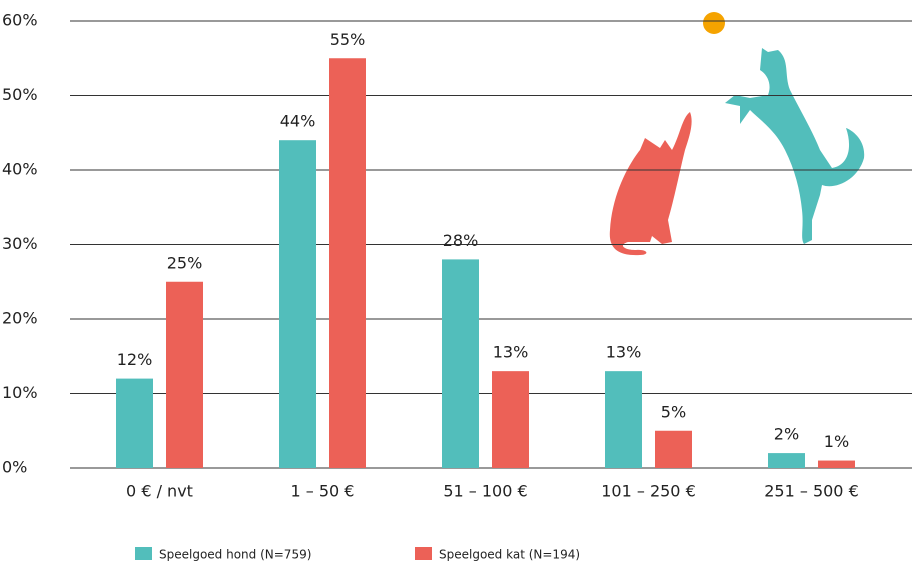 The height and width of the screenshot is (563, 912). Describe the element at coordinates (836, 441) in the screenshot. I see `value-label: 1%` at that location.